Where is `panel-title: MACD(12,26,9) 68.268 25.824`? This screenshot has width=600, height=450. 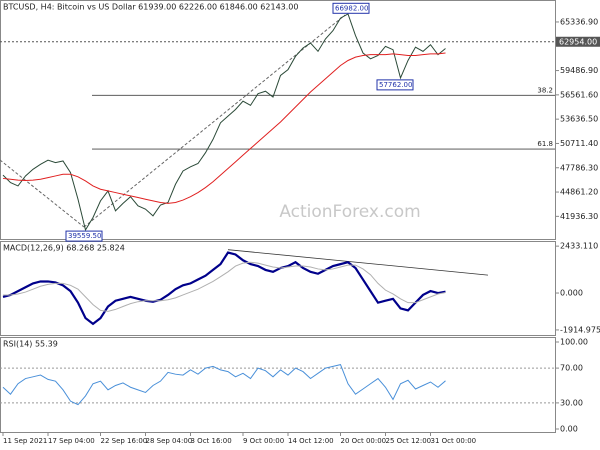 panel-title: MACD(12,26,9) 68.268 25.824 is located at coordinates (64, 248).